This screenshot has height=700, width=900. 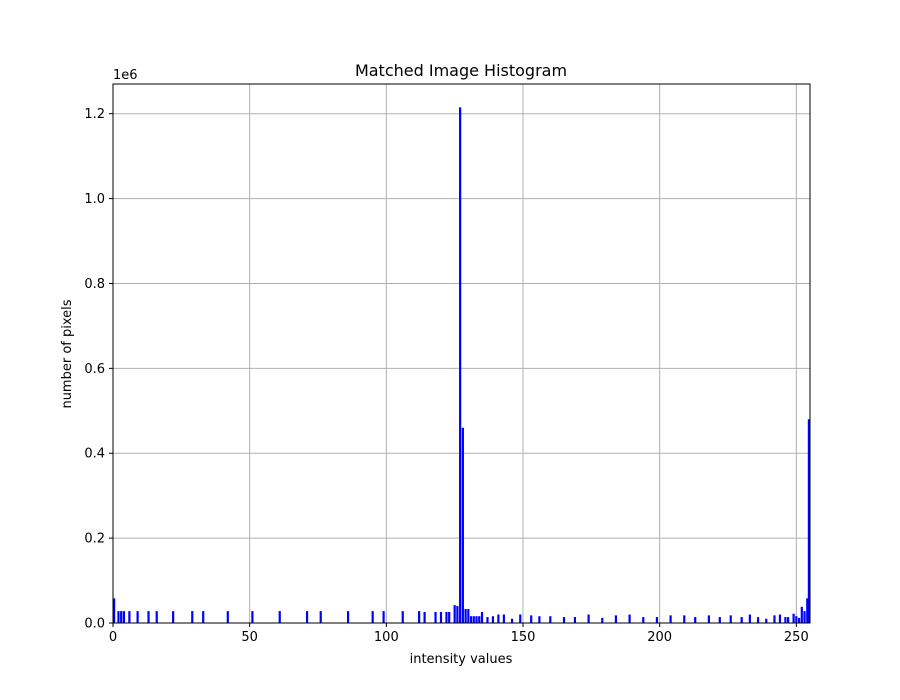 I want to click on x-tick-label: 50, so click(x=249, y=637).